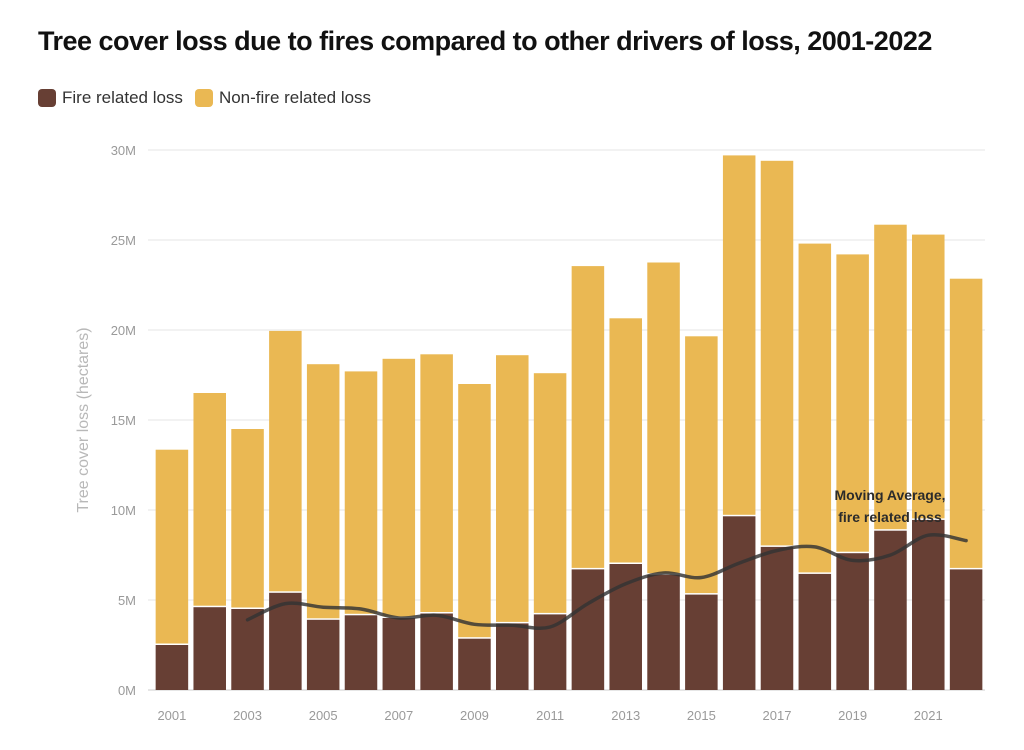  What do you see at coordinates (323, 491) in the screenshot?
I see `bar-nonfire-2005` at bounding box center [323, 491].